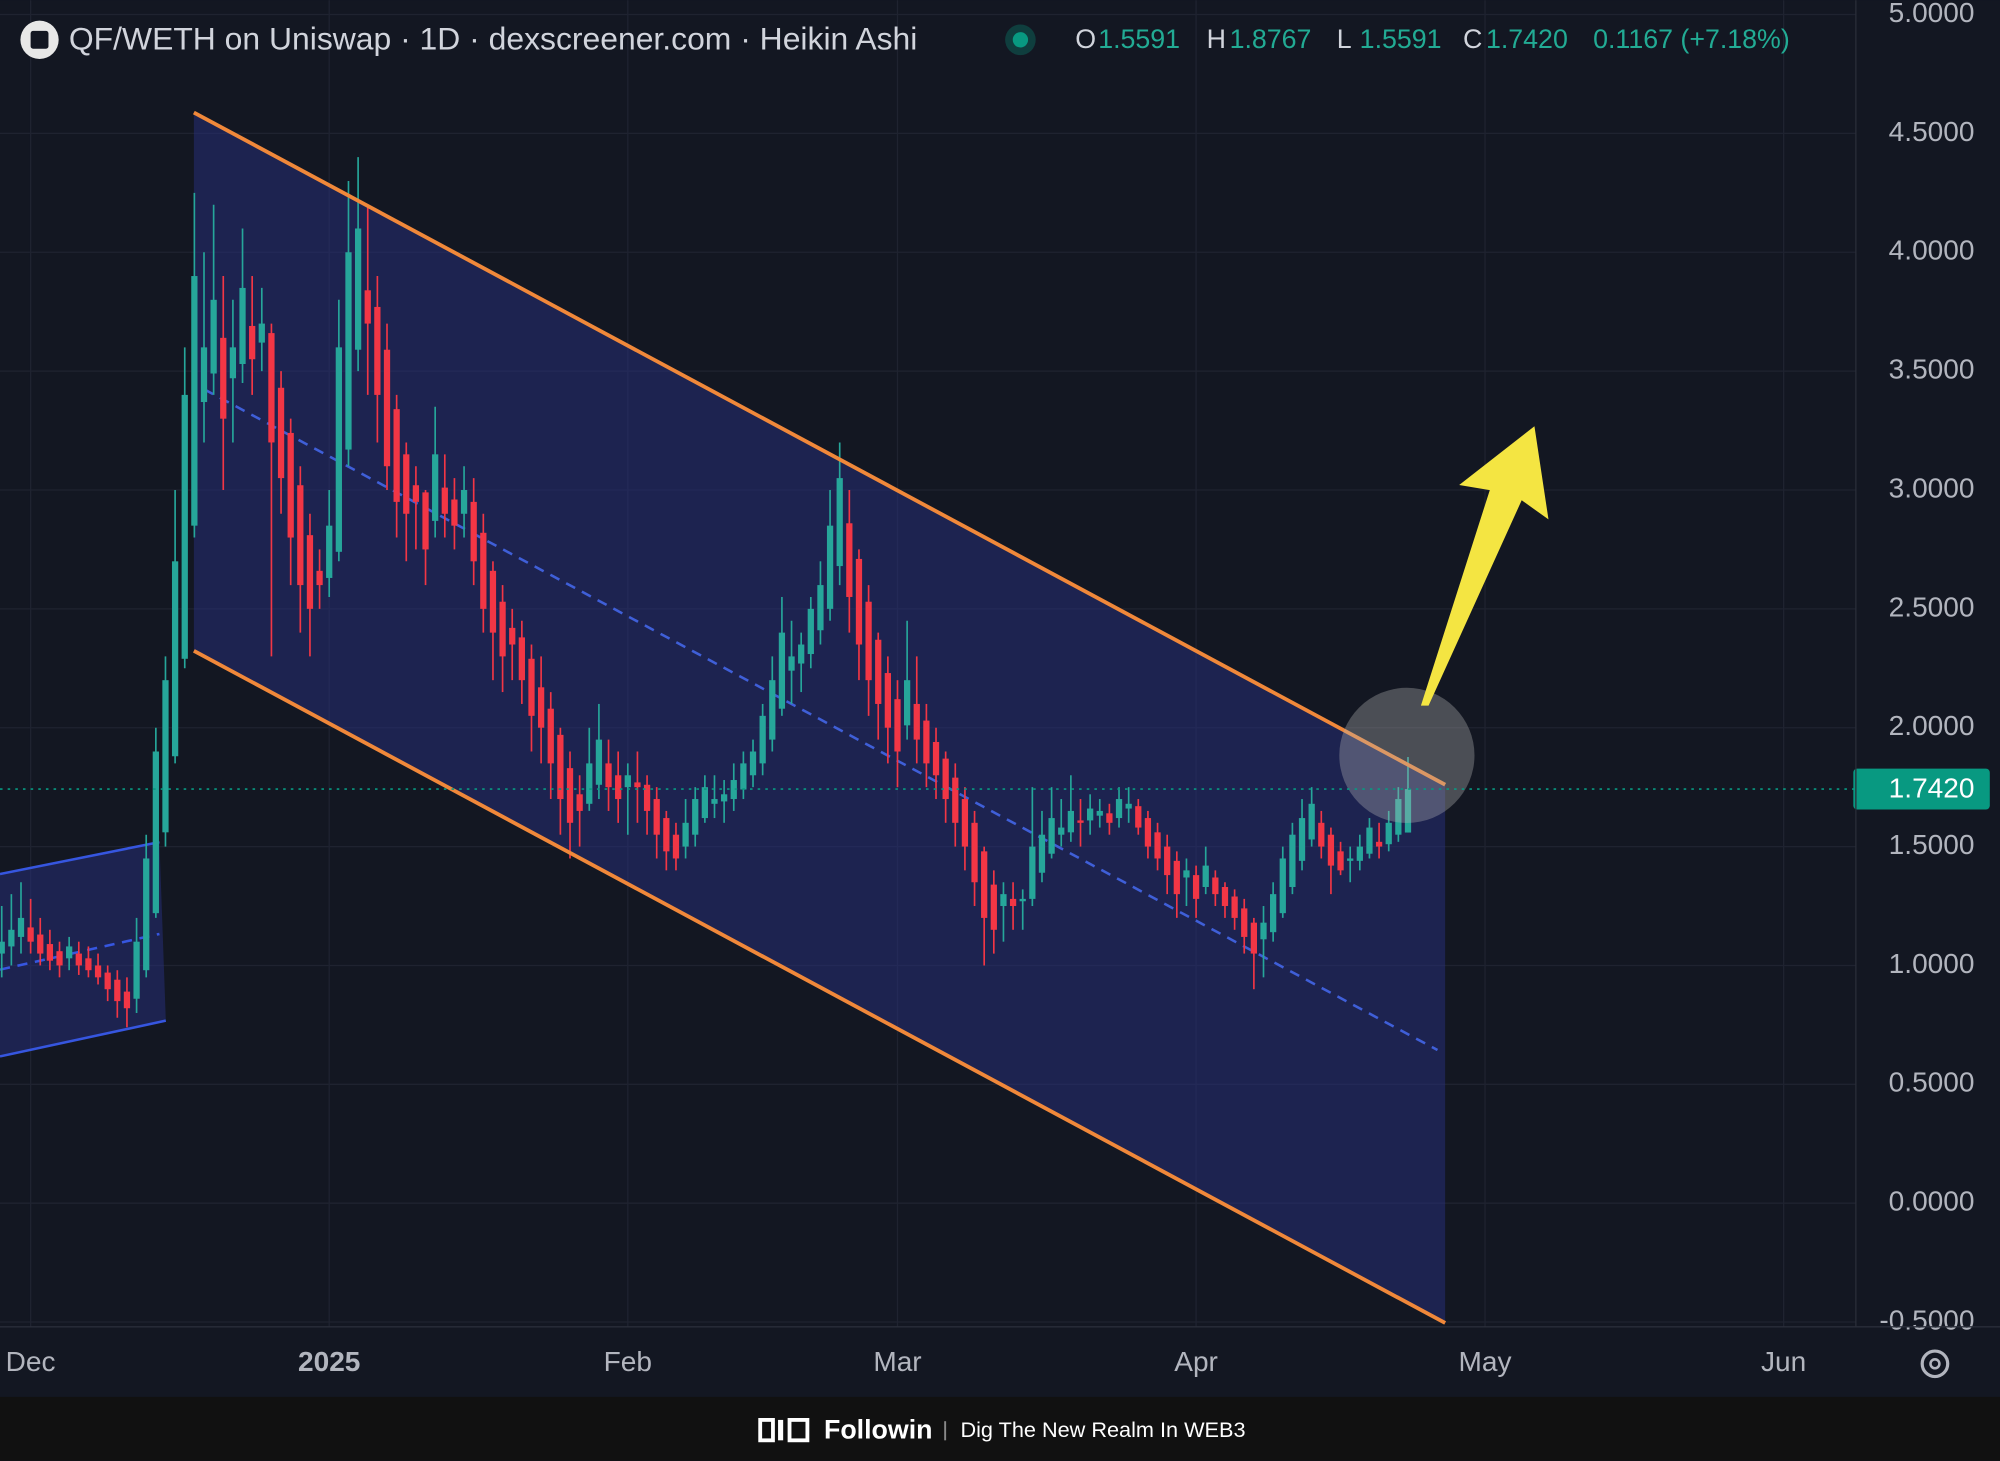 The width and height of the screenshot is (2000, 1461). What do you see at coordinates (329, 1361) in the screenshot?
I see `x-tick-label: 2025` at bounding box center [329, 1361].